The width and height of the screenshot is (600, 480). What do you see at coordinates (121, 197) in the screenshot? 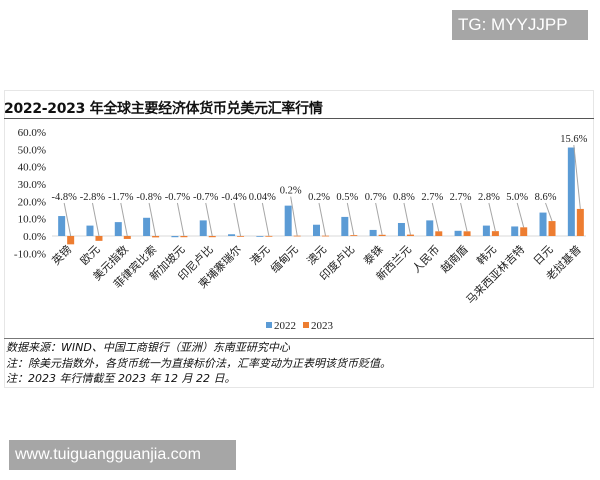
I see `data-label-2023: -1.7%` at bounding box center [121, 197].